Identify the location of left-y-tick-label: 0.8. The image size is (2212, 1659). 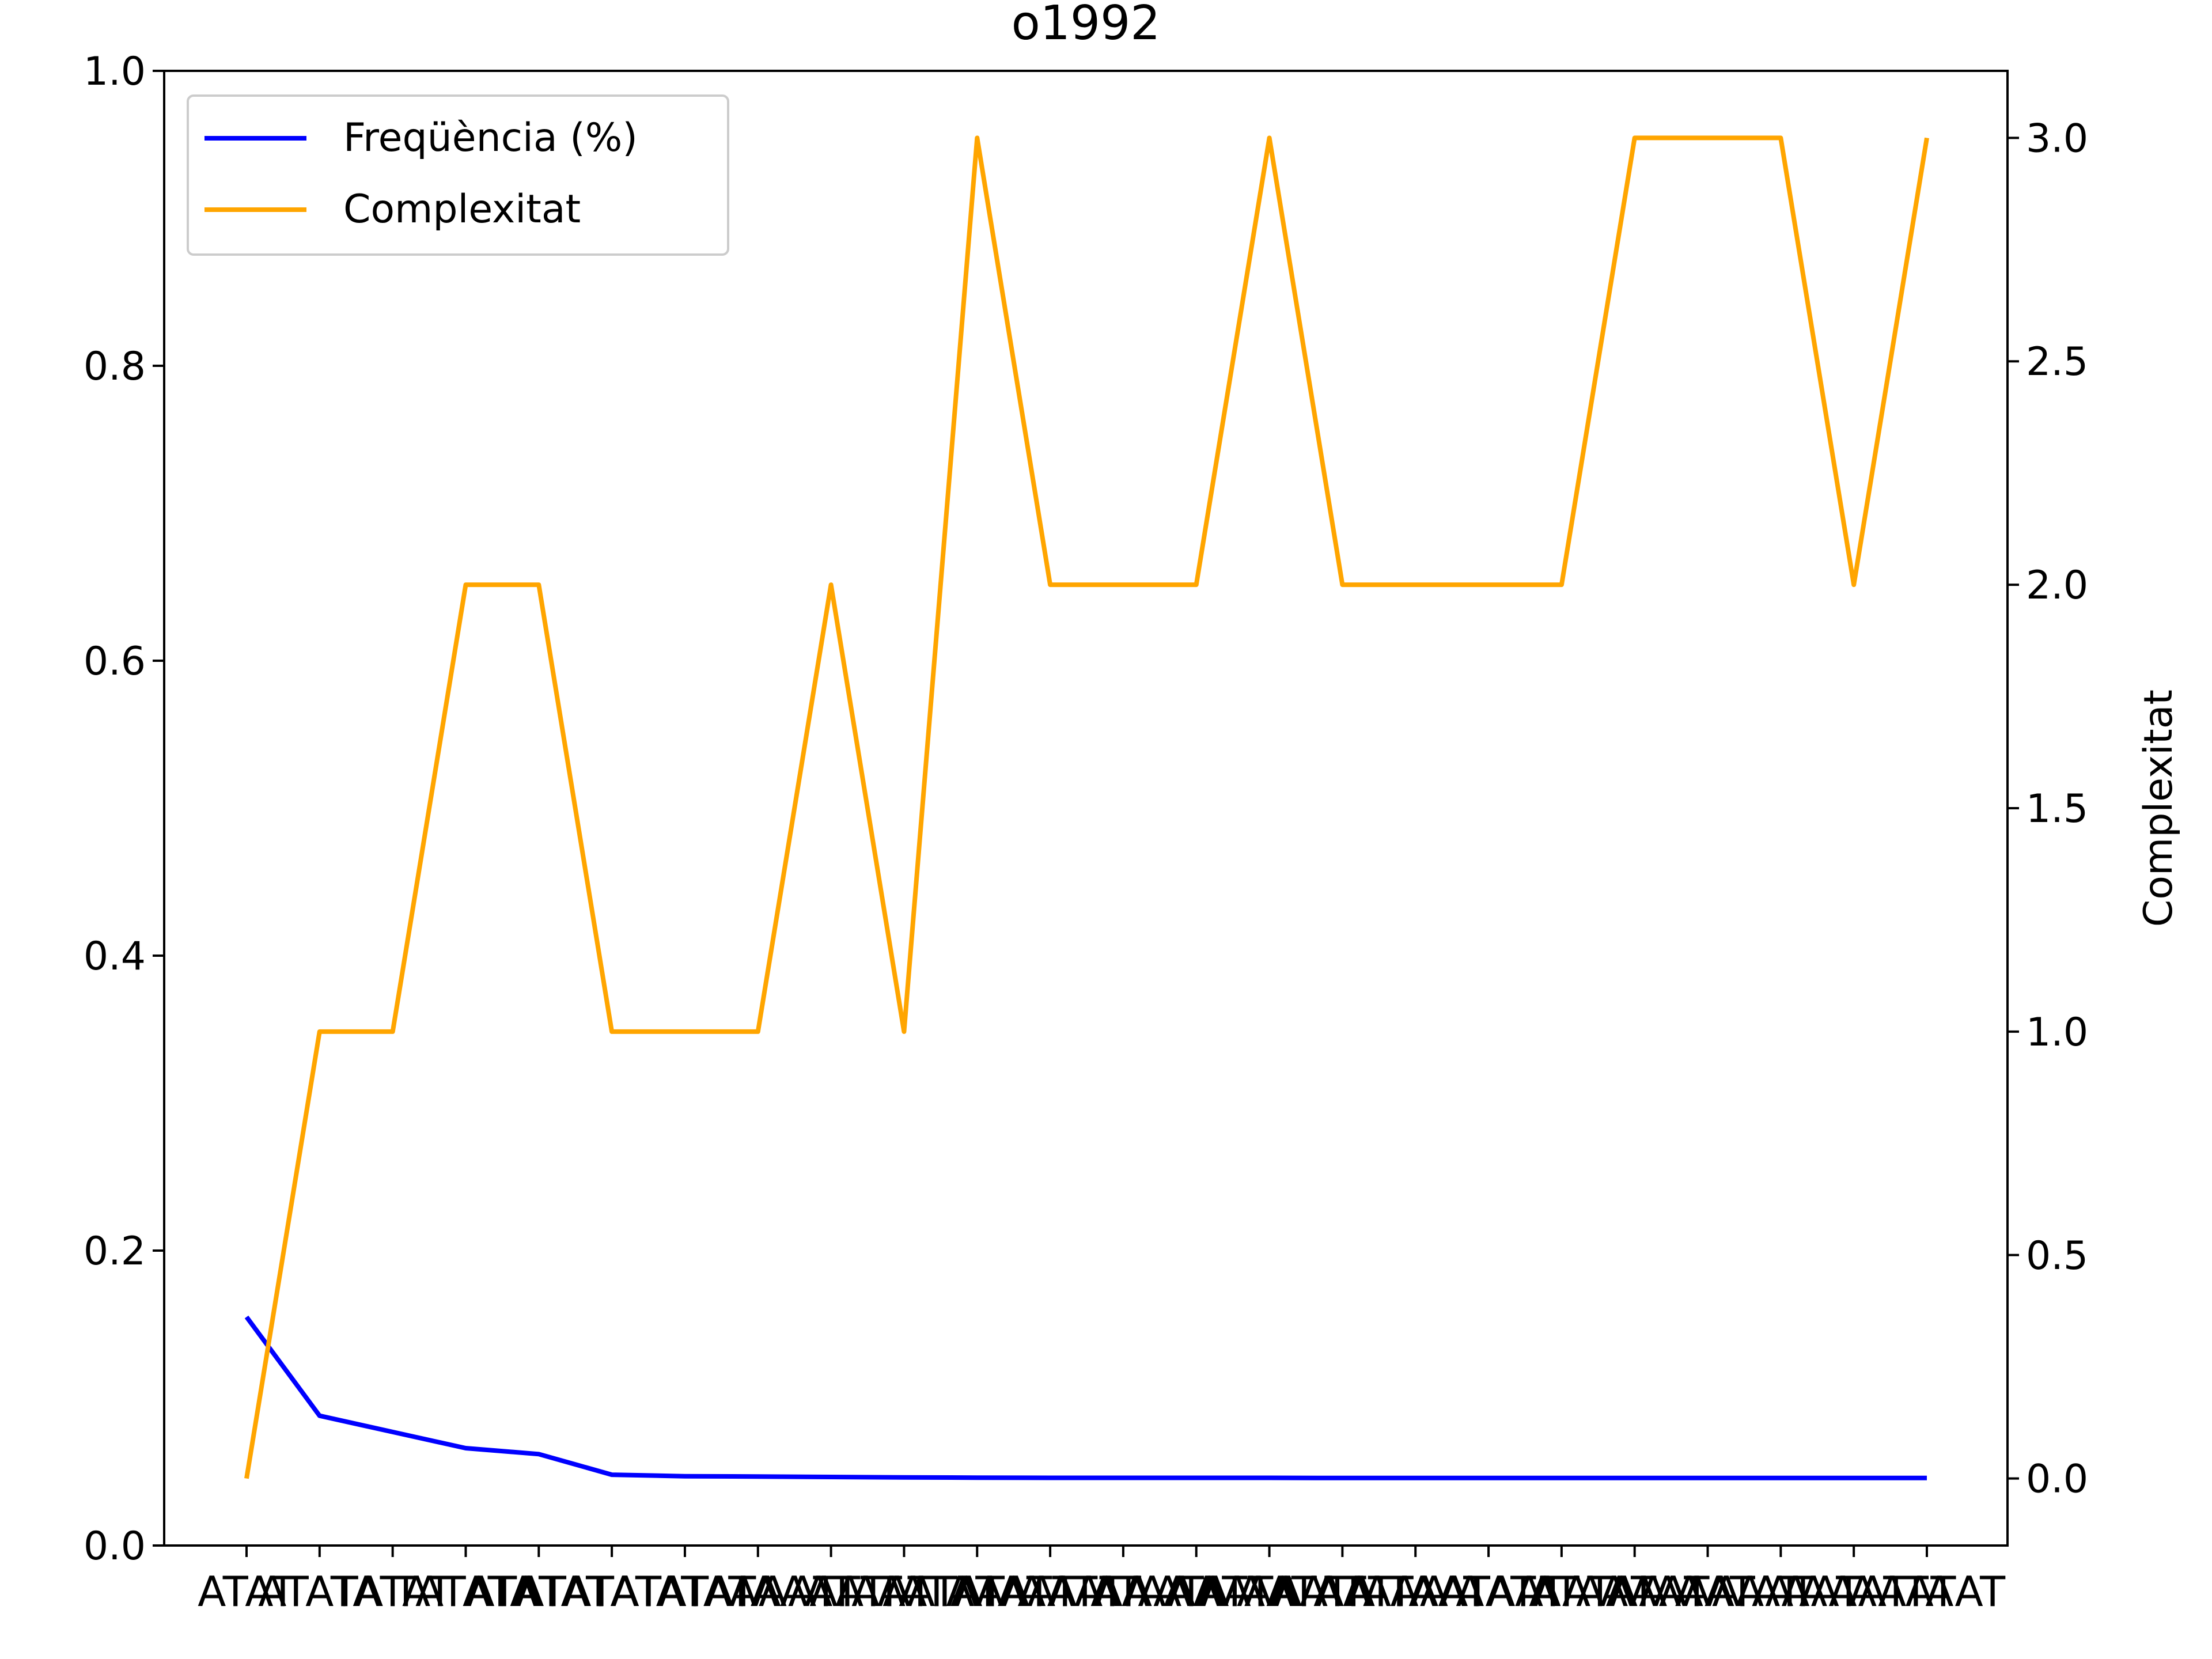
(115, 366).